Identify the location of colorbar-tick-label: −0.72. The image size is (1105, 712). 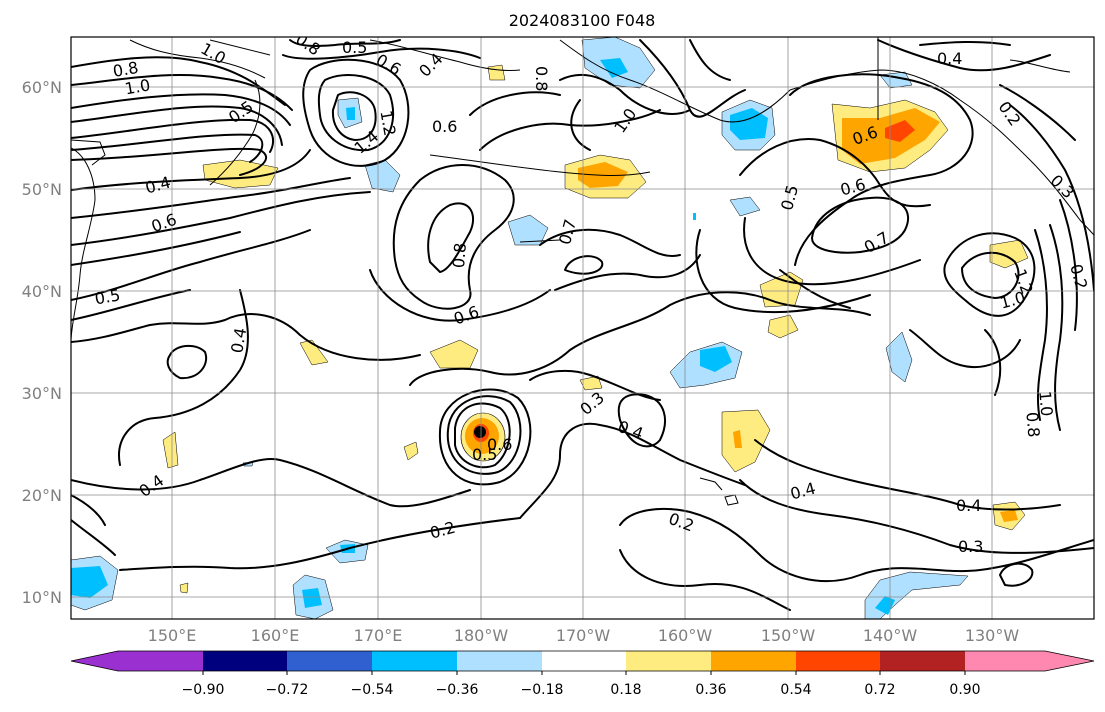
(287, 690).